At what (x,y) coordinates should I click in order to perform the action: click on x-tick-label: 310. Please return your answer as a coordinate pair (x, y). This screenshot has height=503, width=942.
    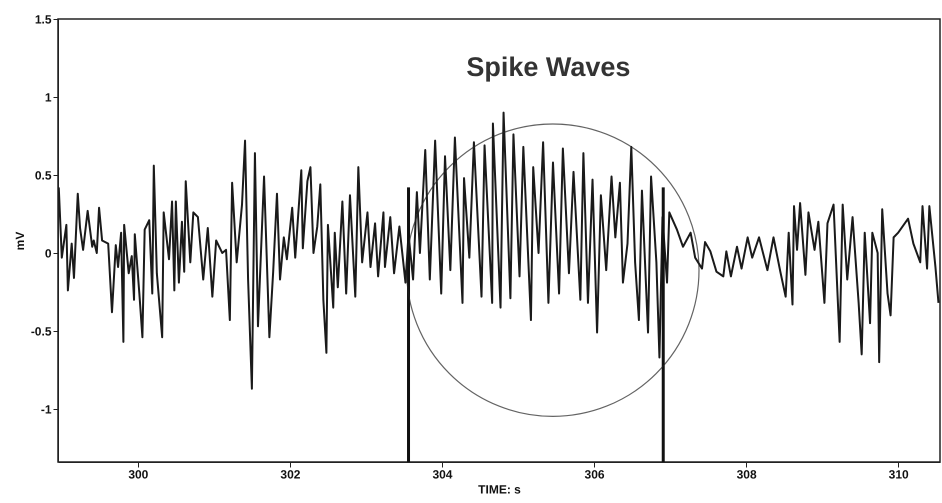
    Looking at the image, I should click on (899, 475).